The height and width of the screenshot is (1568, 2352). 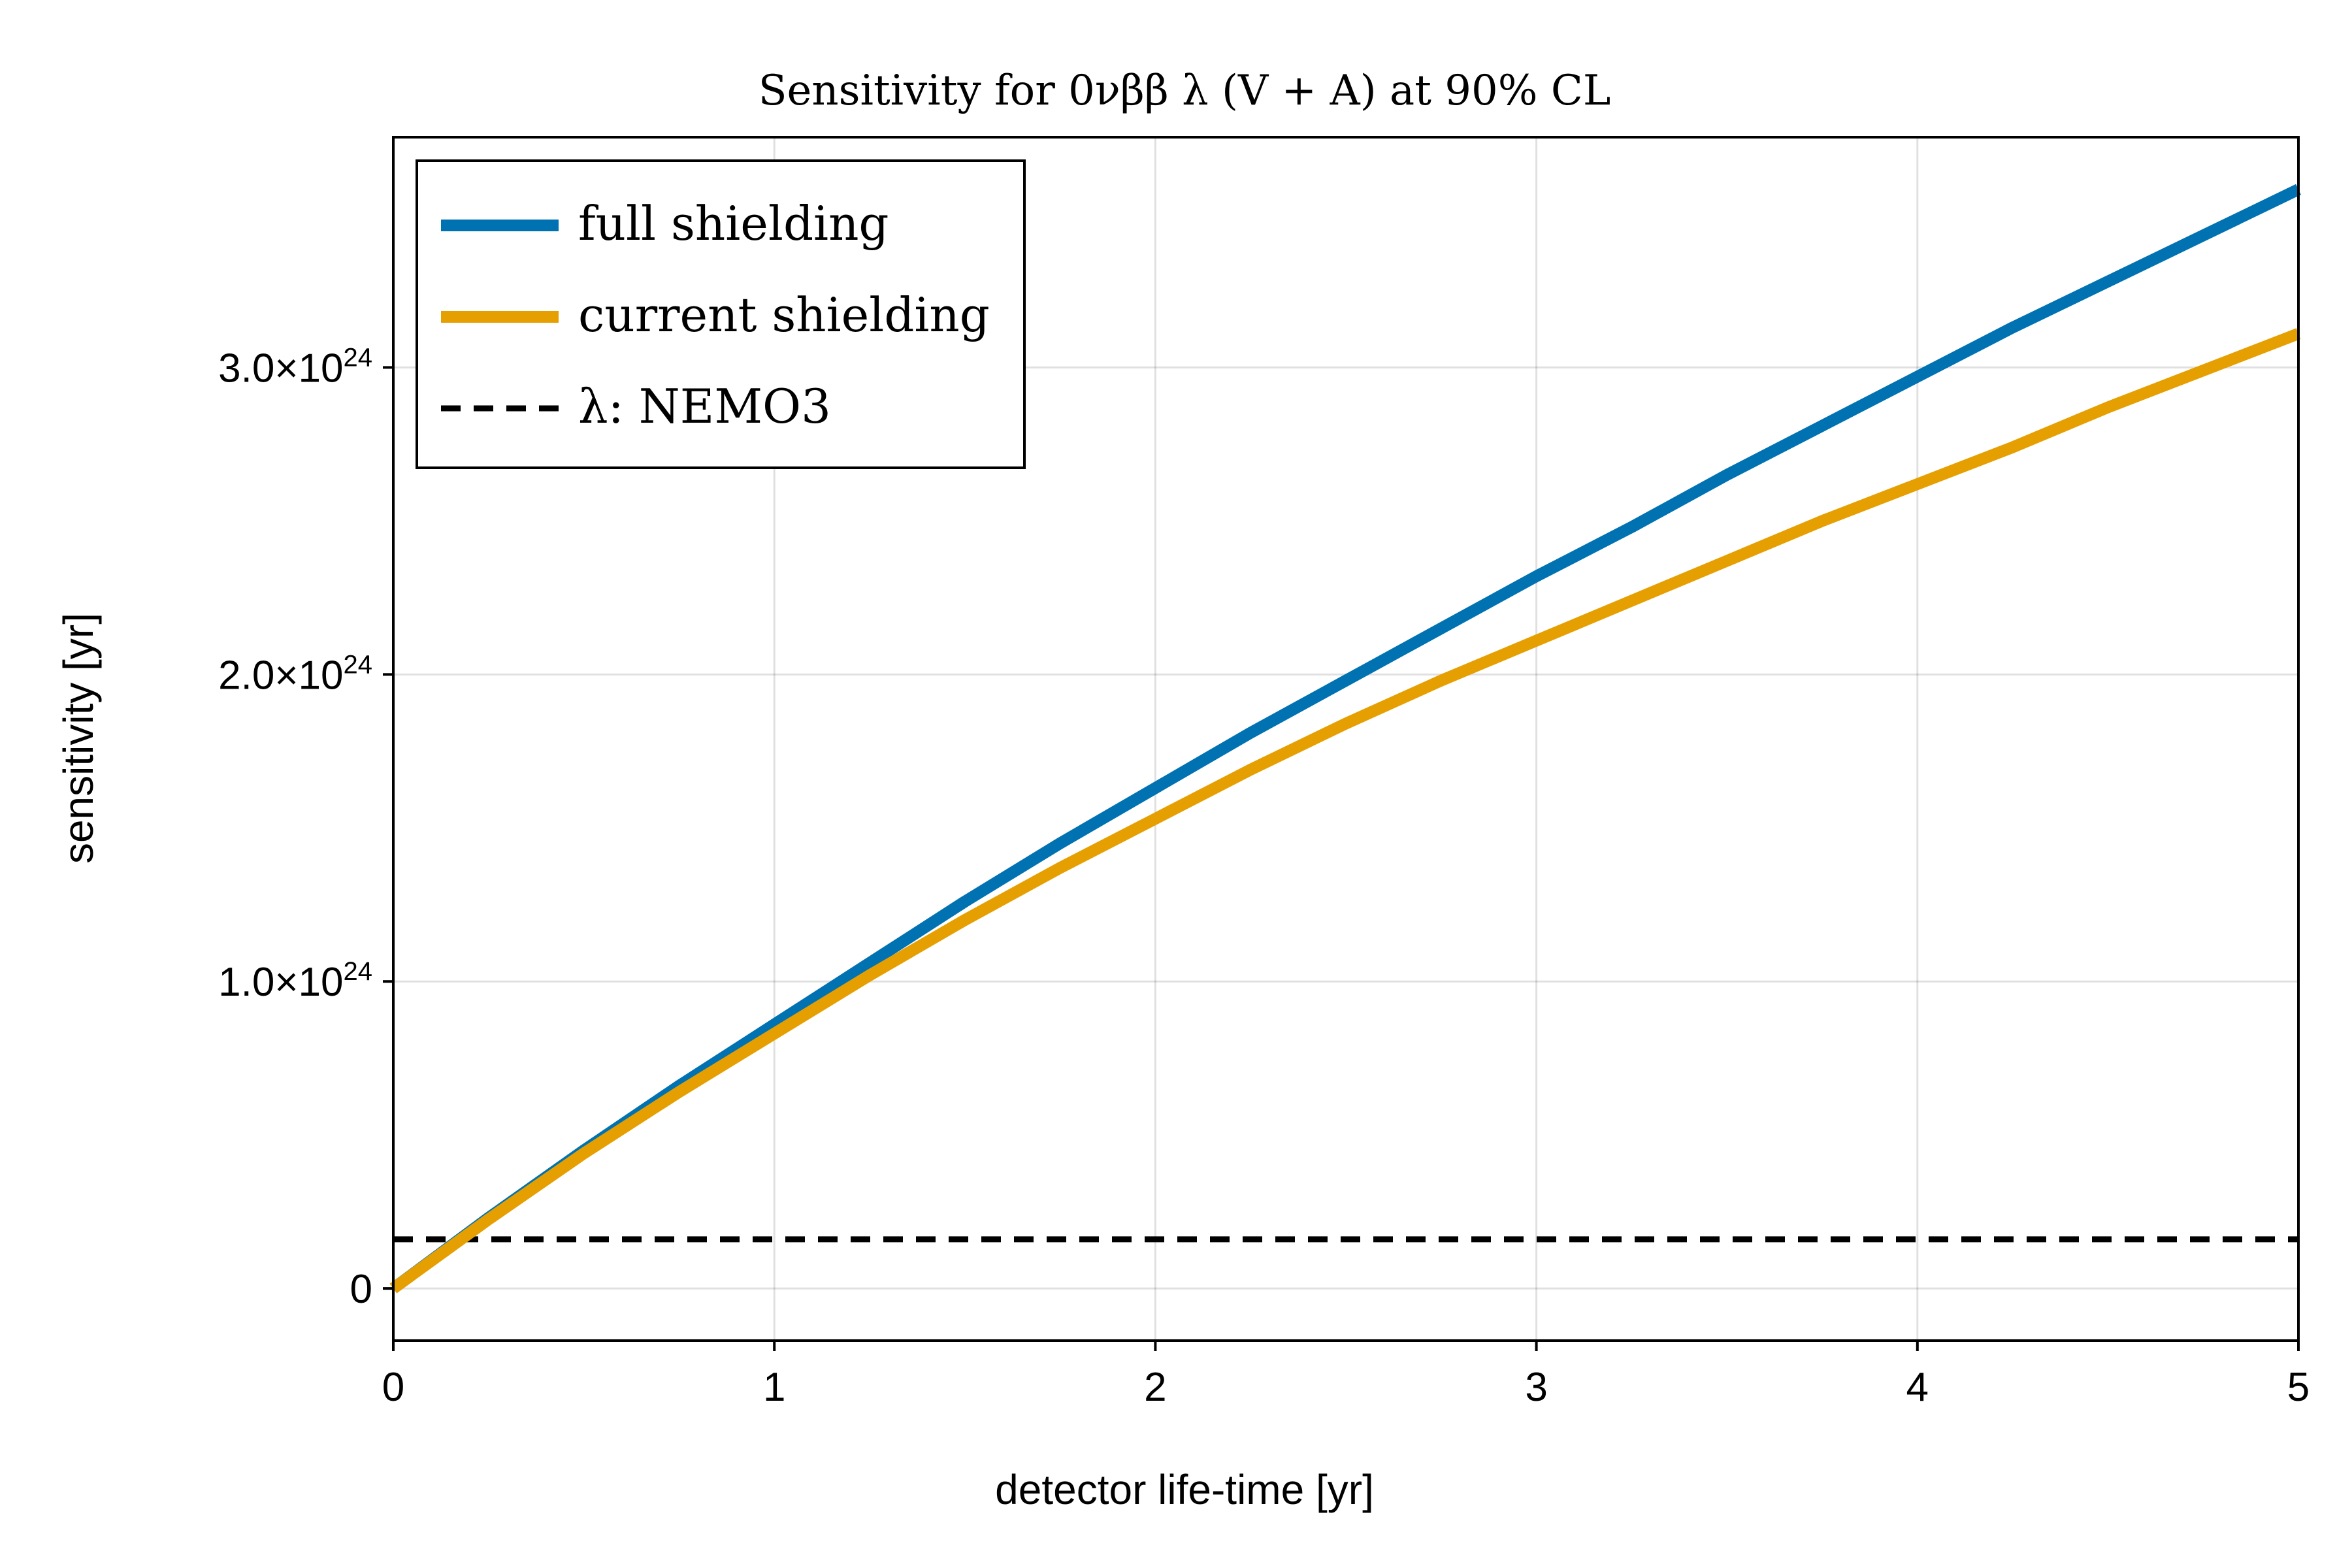 What do you see at coordinates (774, 1387) in the screenshot?
I see `x-tick-label: 1` at bounding box center [774, 1387].